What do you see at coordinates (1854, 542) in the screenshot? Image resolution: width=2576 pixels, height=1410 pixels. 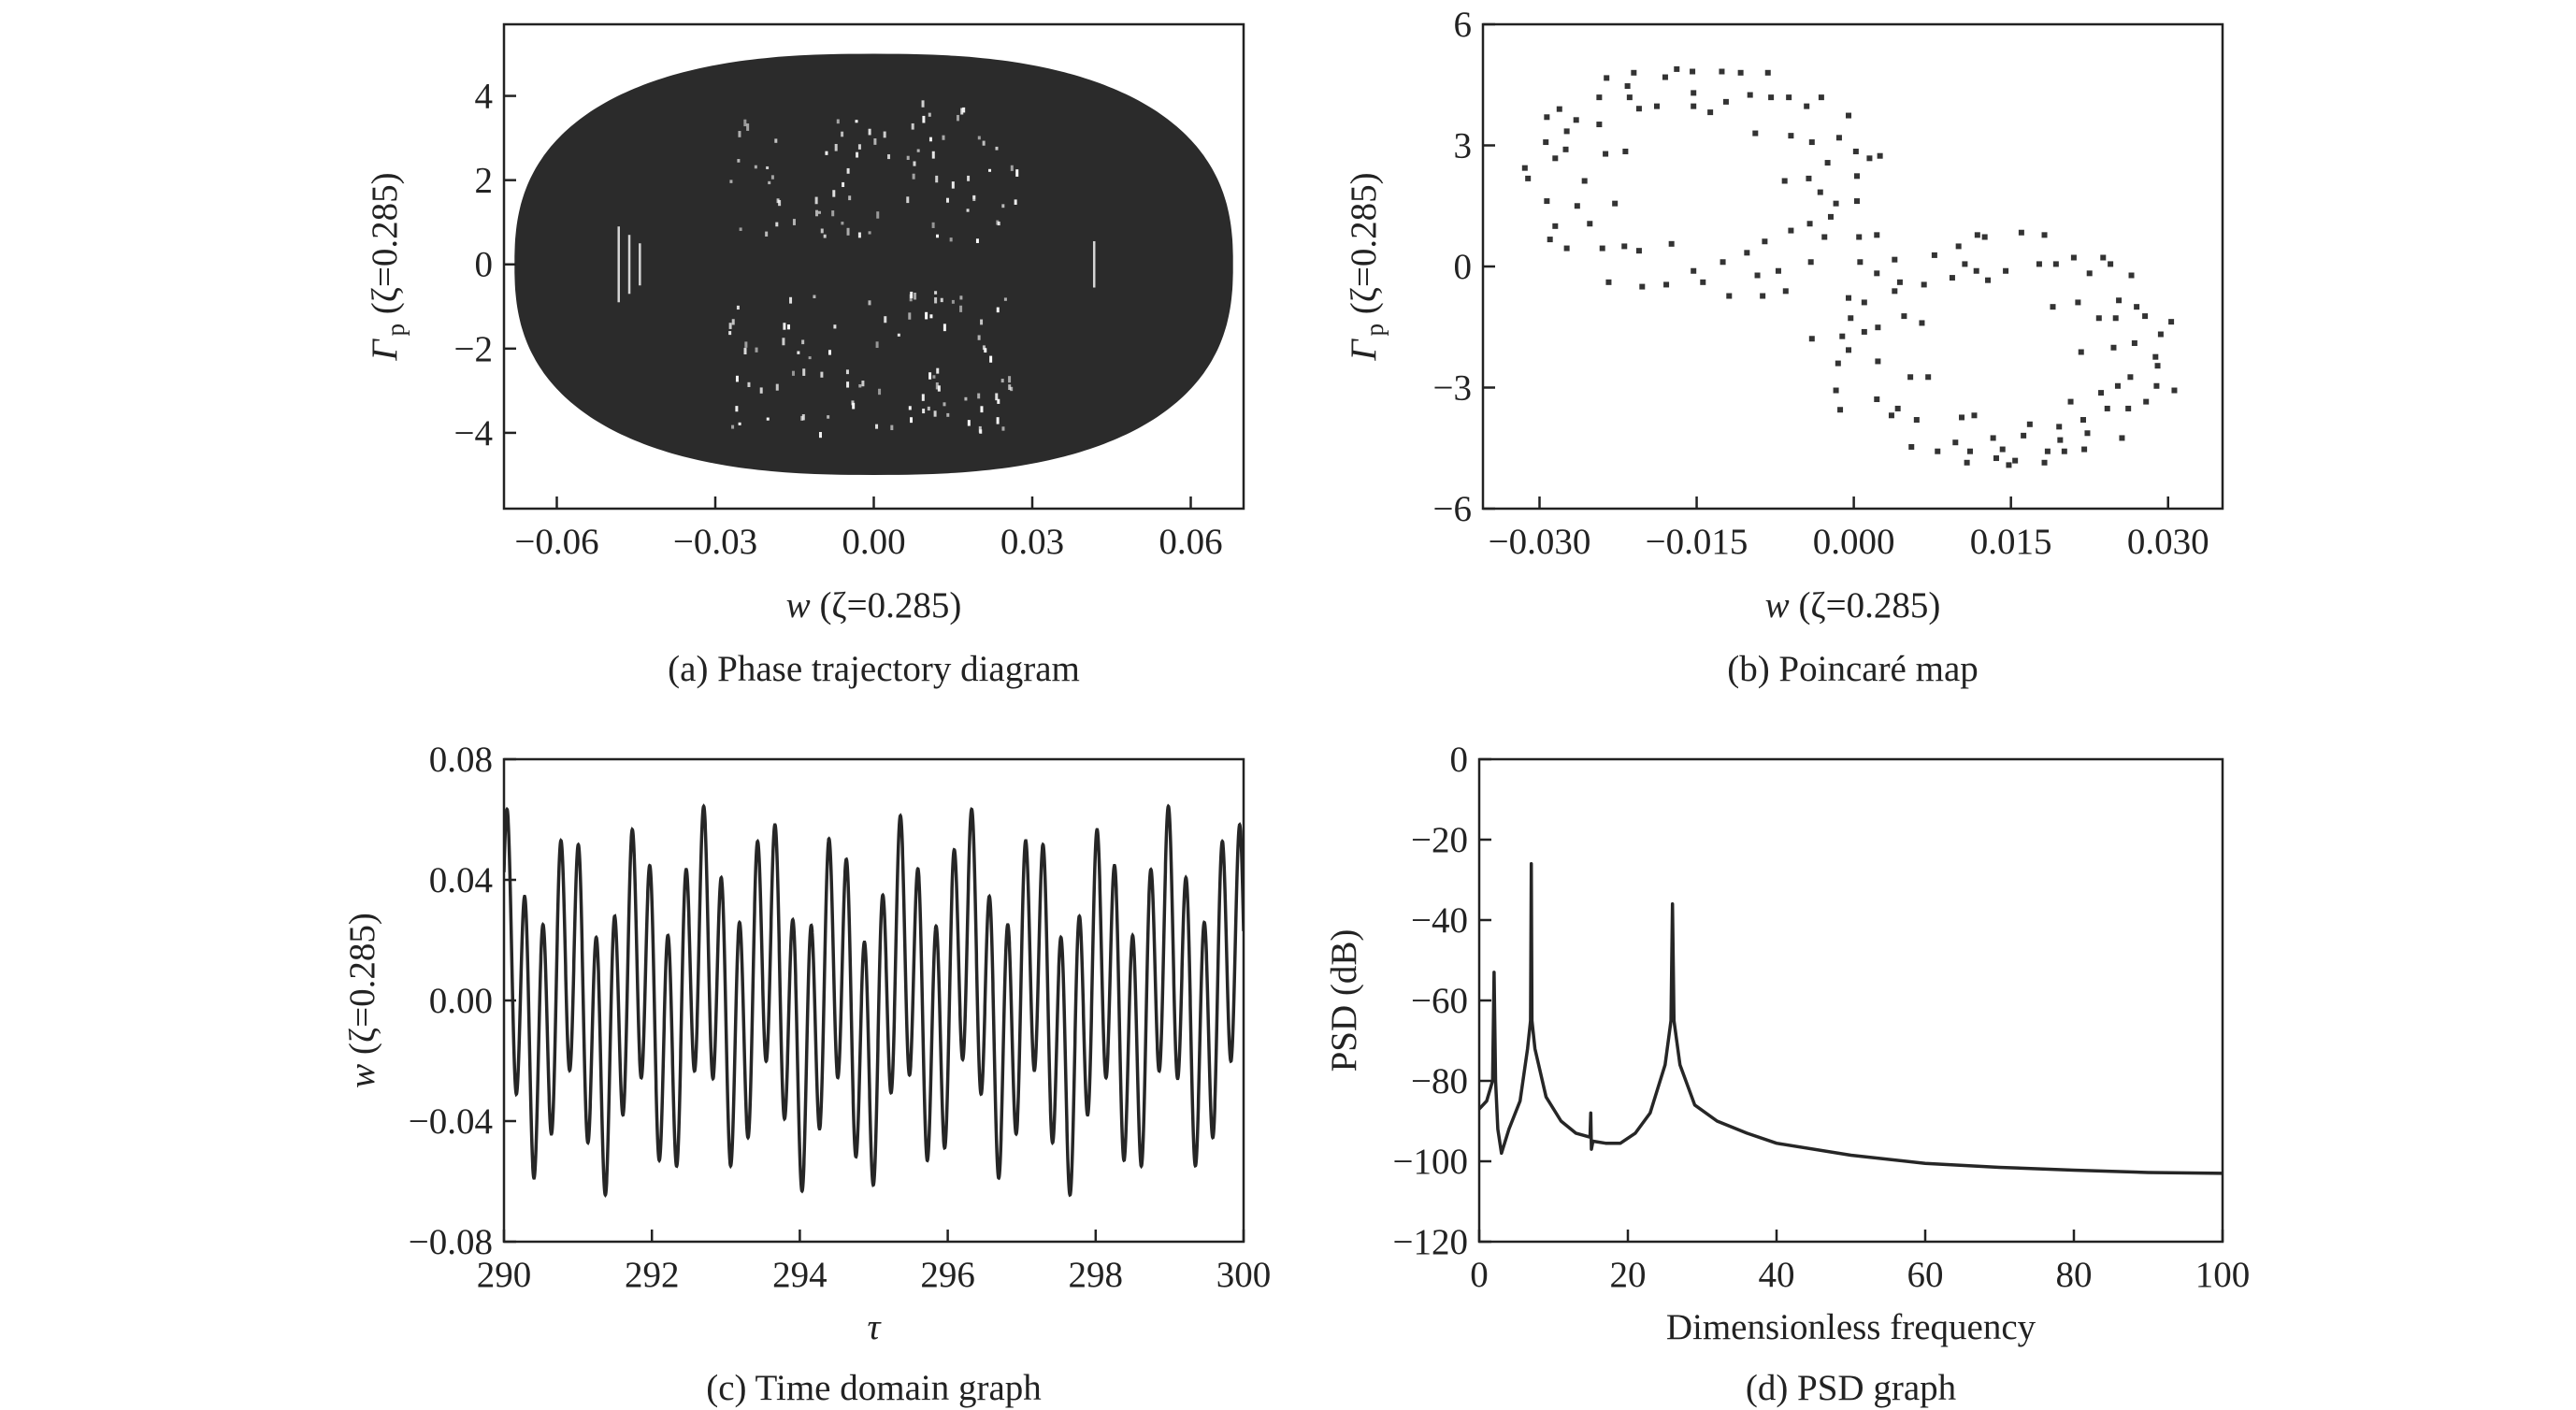 I see `x-tick-label: 0.000` at bounding box center [1854, 542].